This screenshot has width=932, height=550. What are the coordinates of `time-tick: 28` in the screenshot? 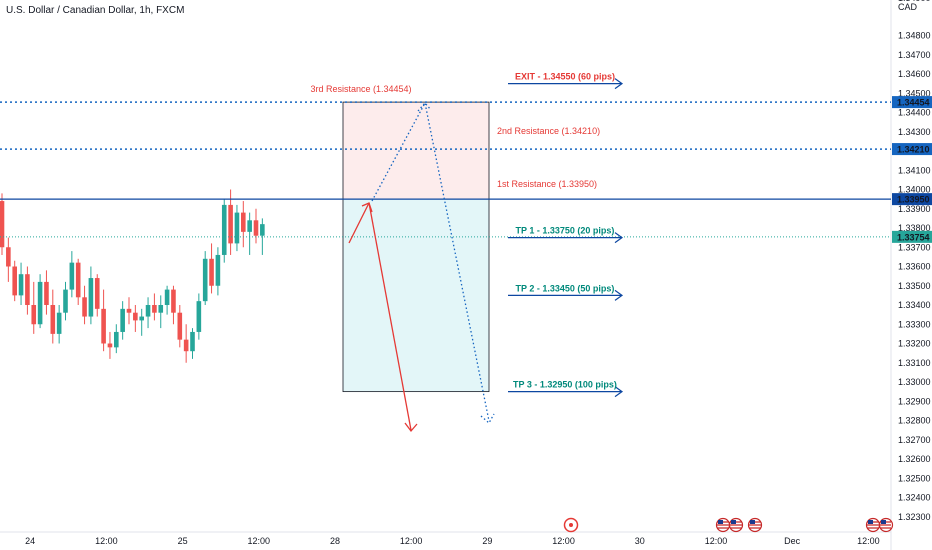 It's located at (335, 541).